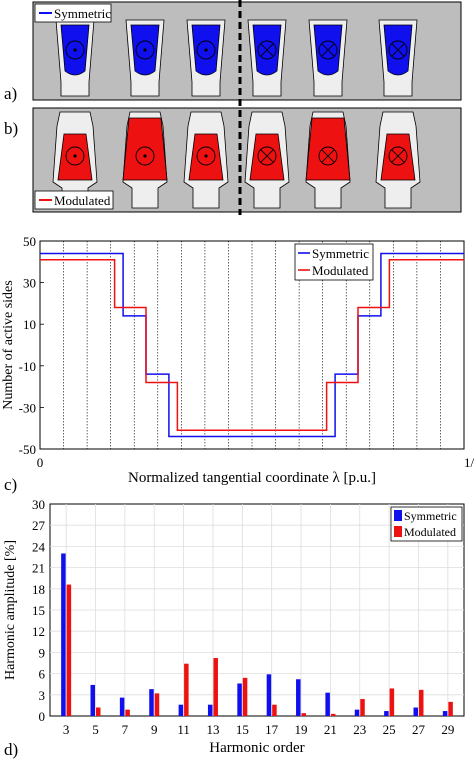  Describe the element at coordinates (426, 524) in the screenshot. I see `chart-d-legend: Symmetric Modulated` at that location.